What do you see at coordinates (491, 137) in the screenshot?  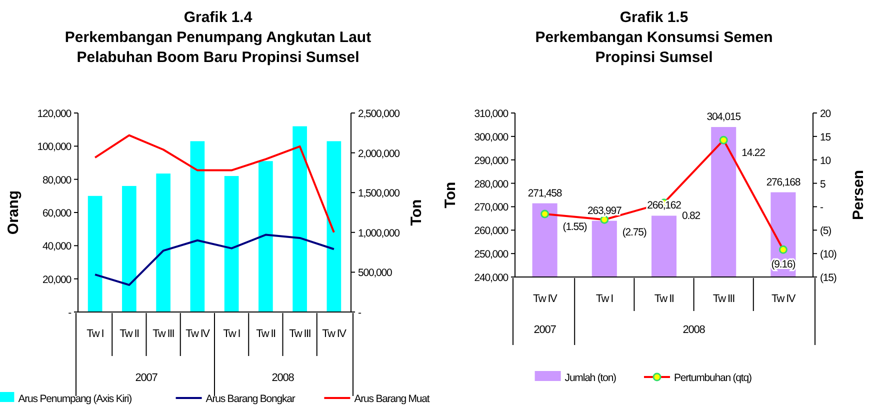 I see `y-tick-label: 300,000` at bounding box center [491, 137].